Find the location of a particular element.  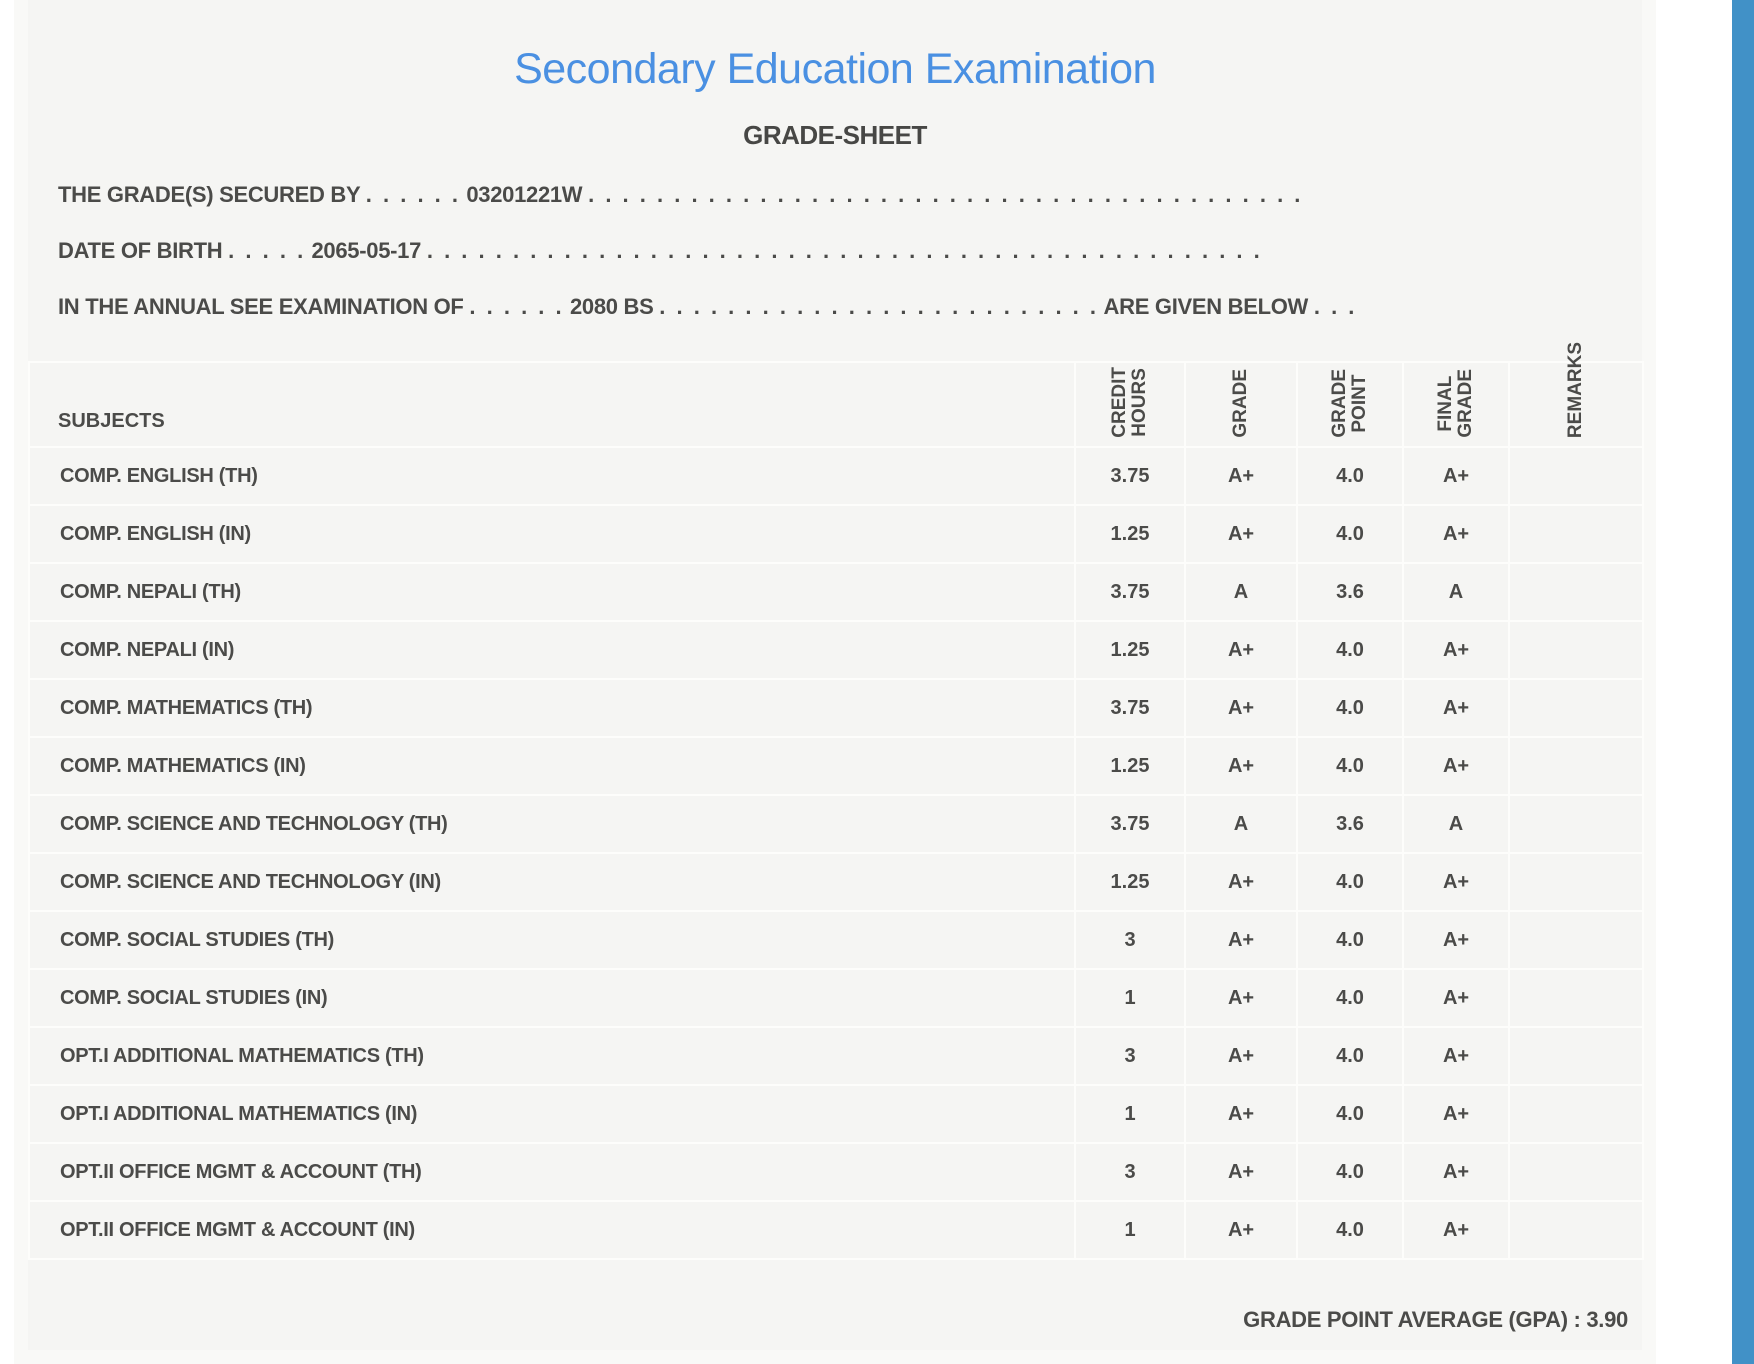

subject-cell: COMP. MATHEMATICS (IN) is located at coordinates (552, 766).